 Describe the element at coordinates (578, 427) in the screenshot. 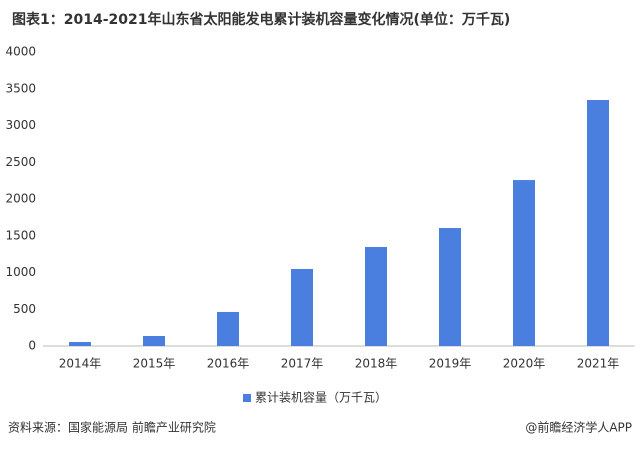

I see `credit-note: @前瞻经济学人APP` at that location.